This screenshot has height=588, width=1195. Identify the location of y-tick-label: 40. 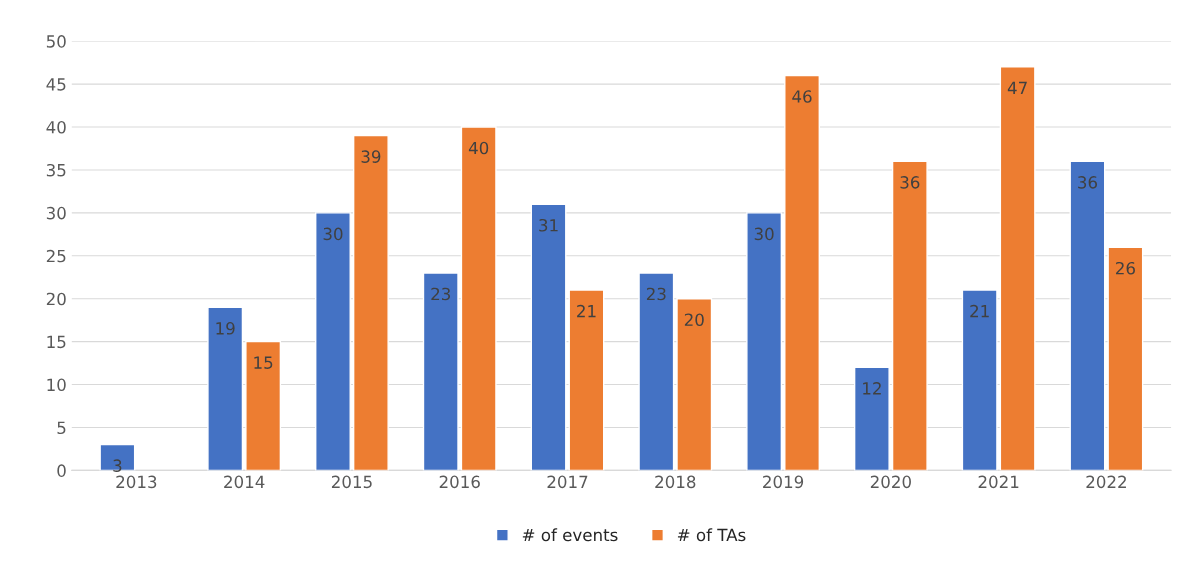
(56, 127).